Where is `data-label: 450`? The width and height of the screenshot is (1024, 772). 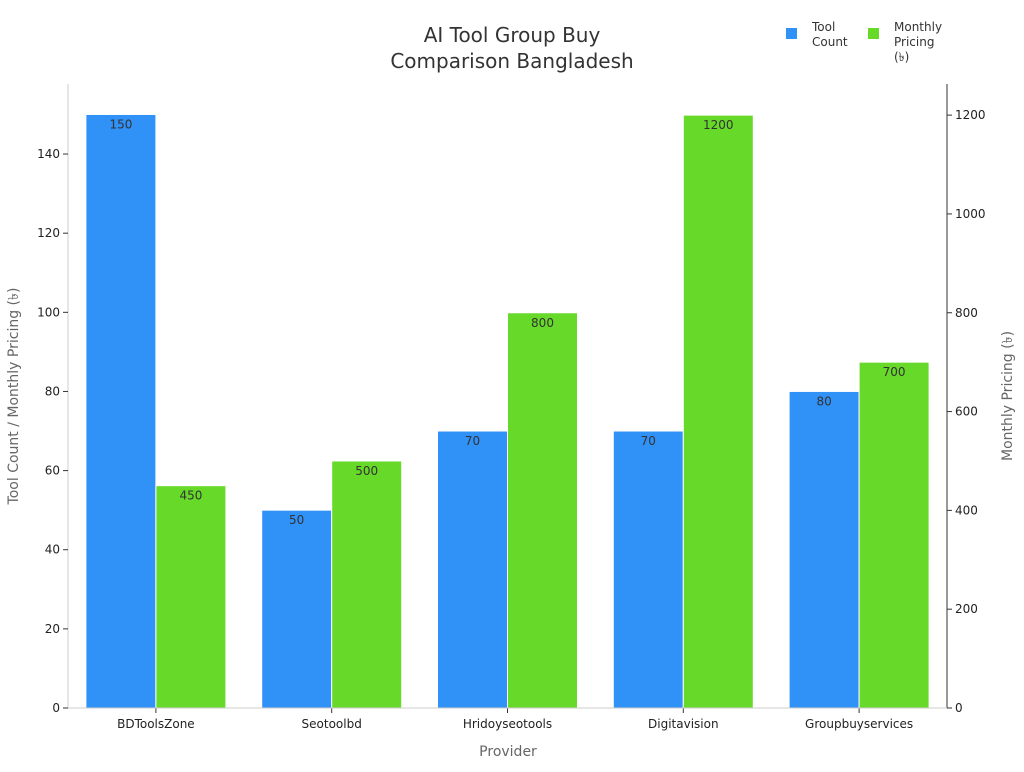
data-label: 450 is located at coordinates (190, 496).